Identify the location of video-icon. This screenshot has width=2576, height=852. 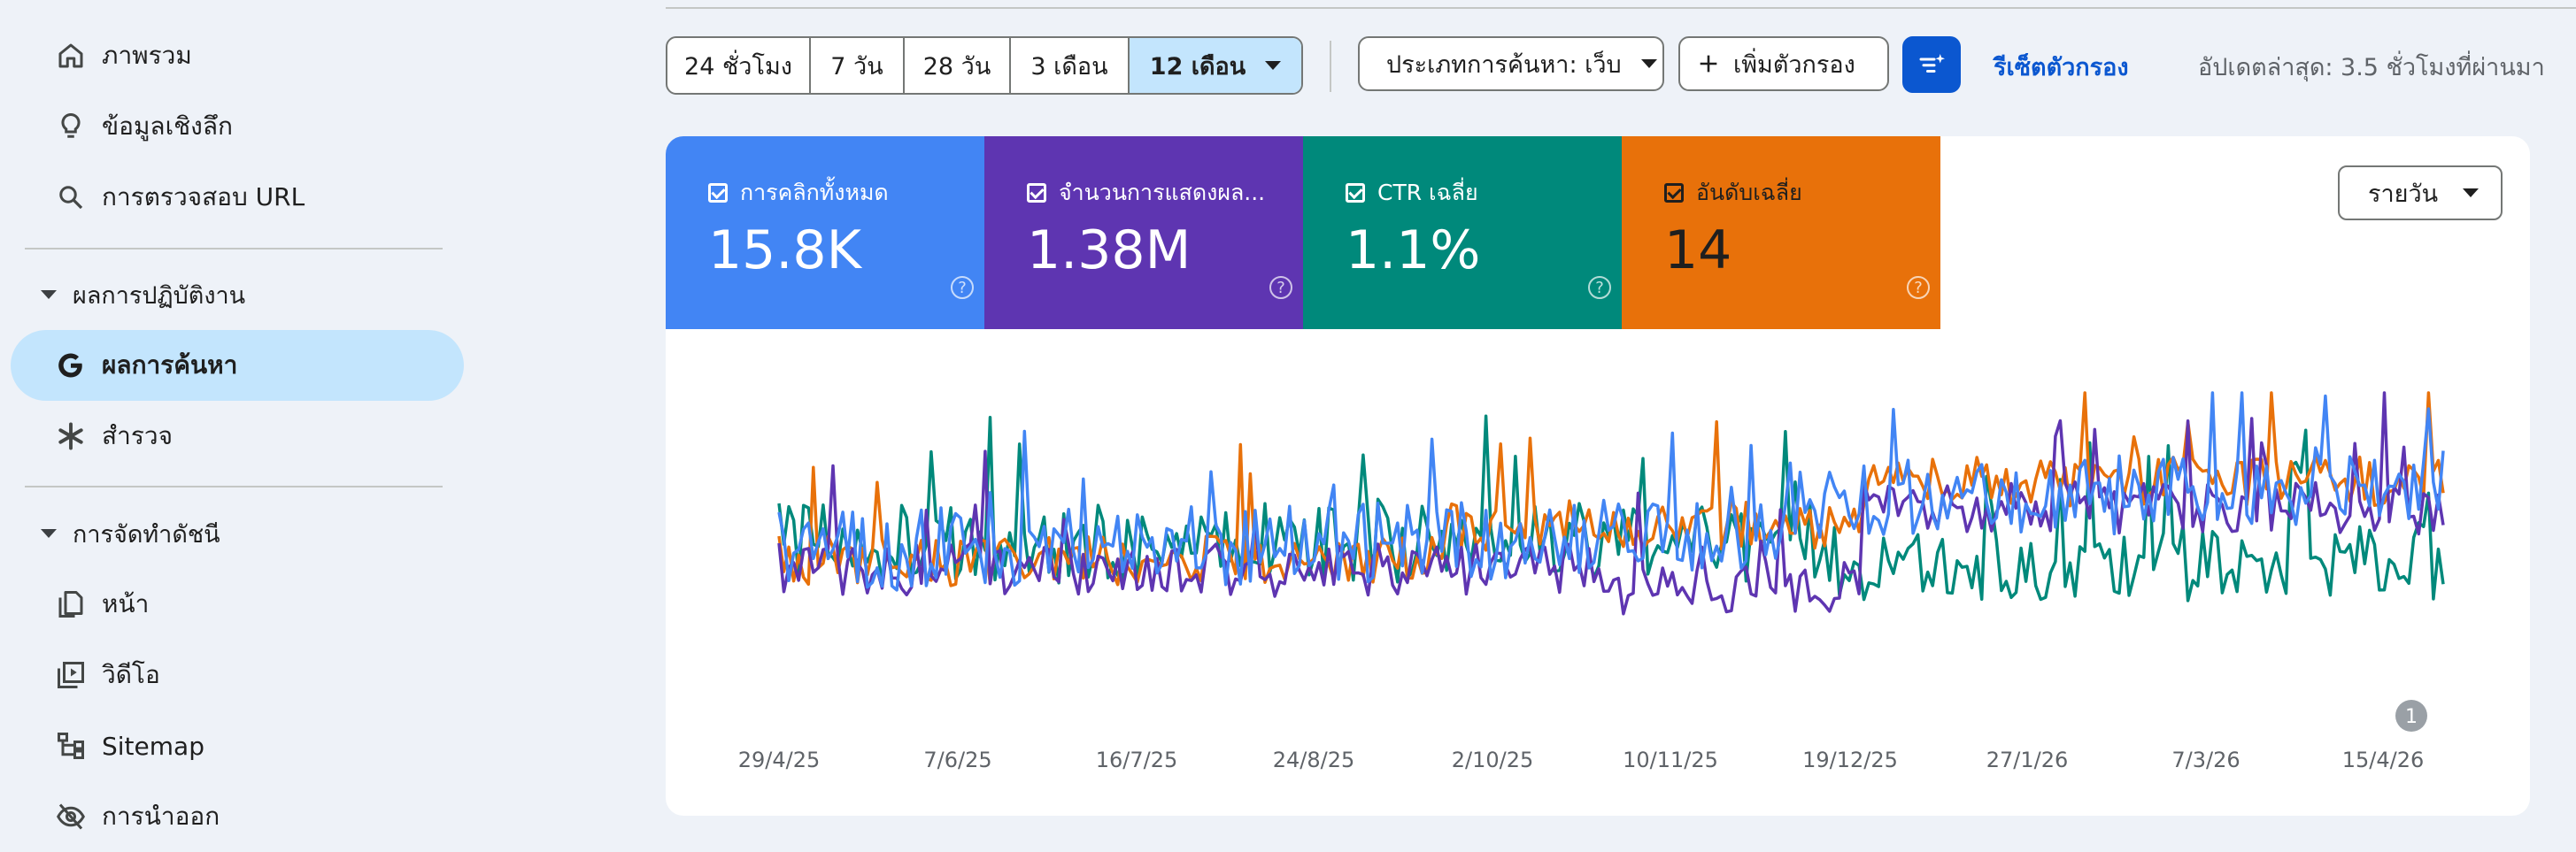
(70, 675).